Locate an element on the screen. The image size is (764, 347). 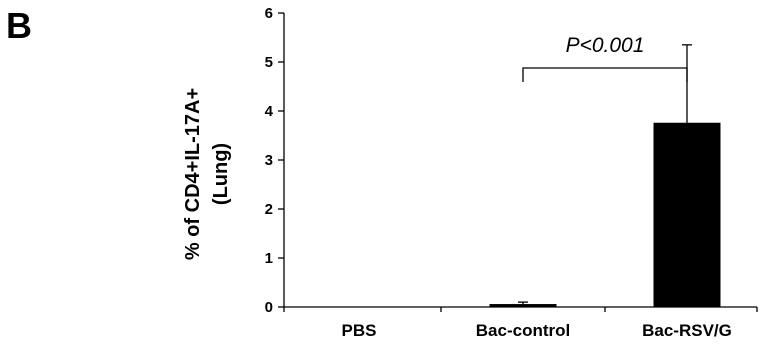
y-tick-label-3: 3 is located at coordinates (269, 160).